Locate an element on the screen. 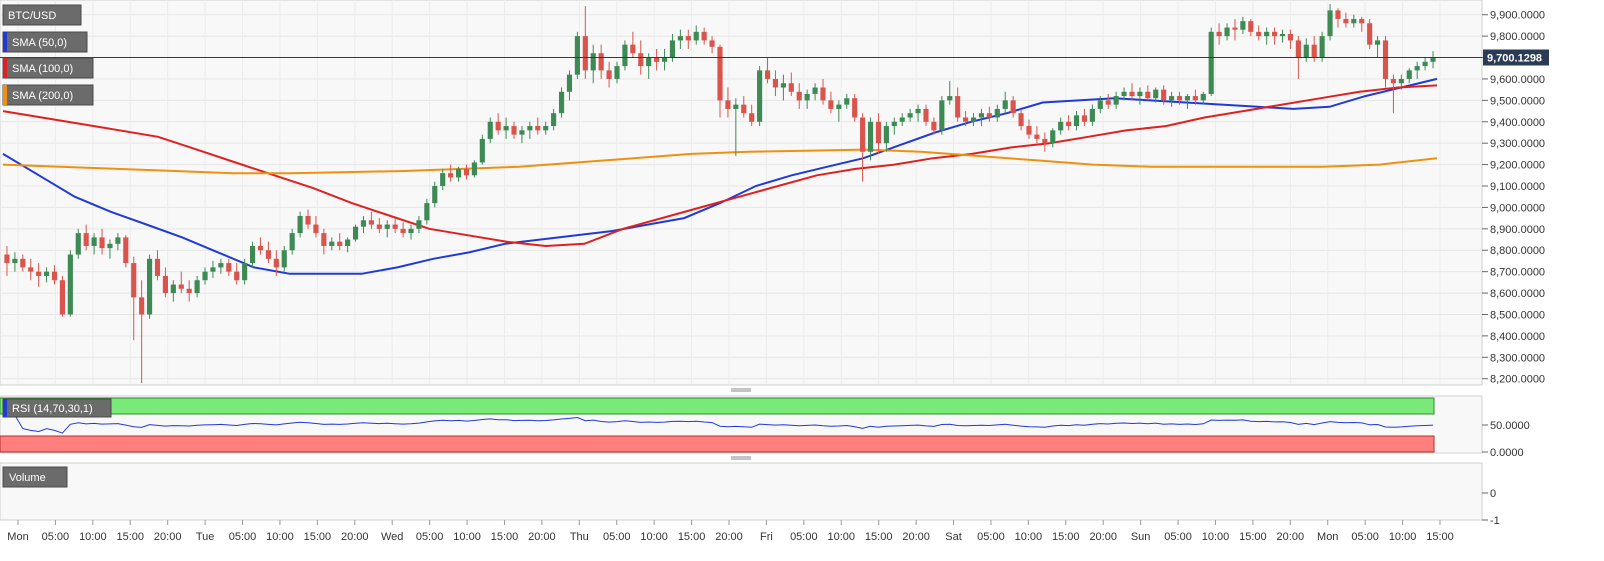  panel-resize-handle-volume is located at coordinates (741, 458).